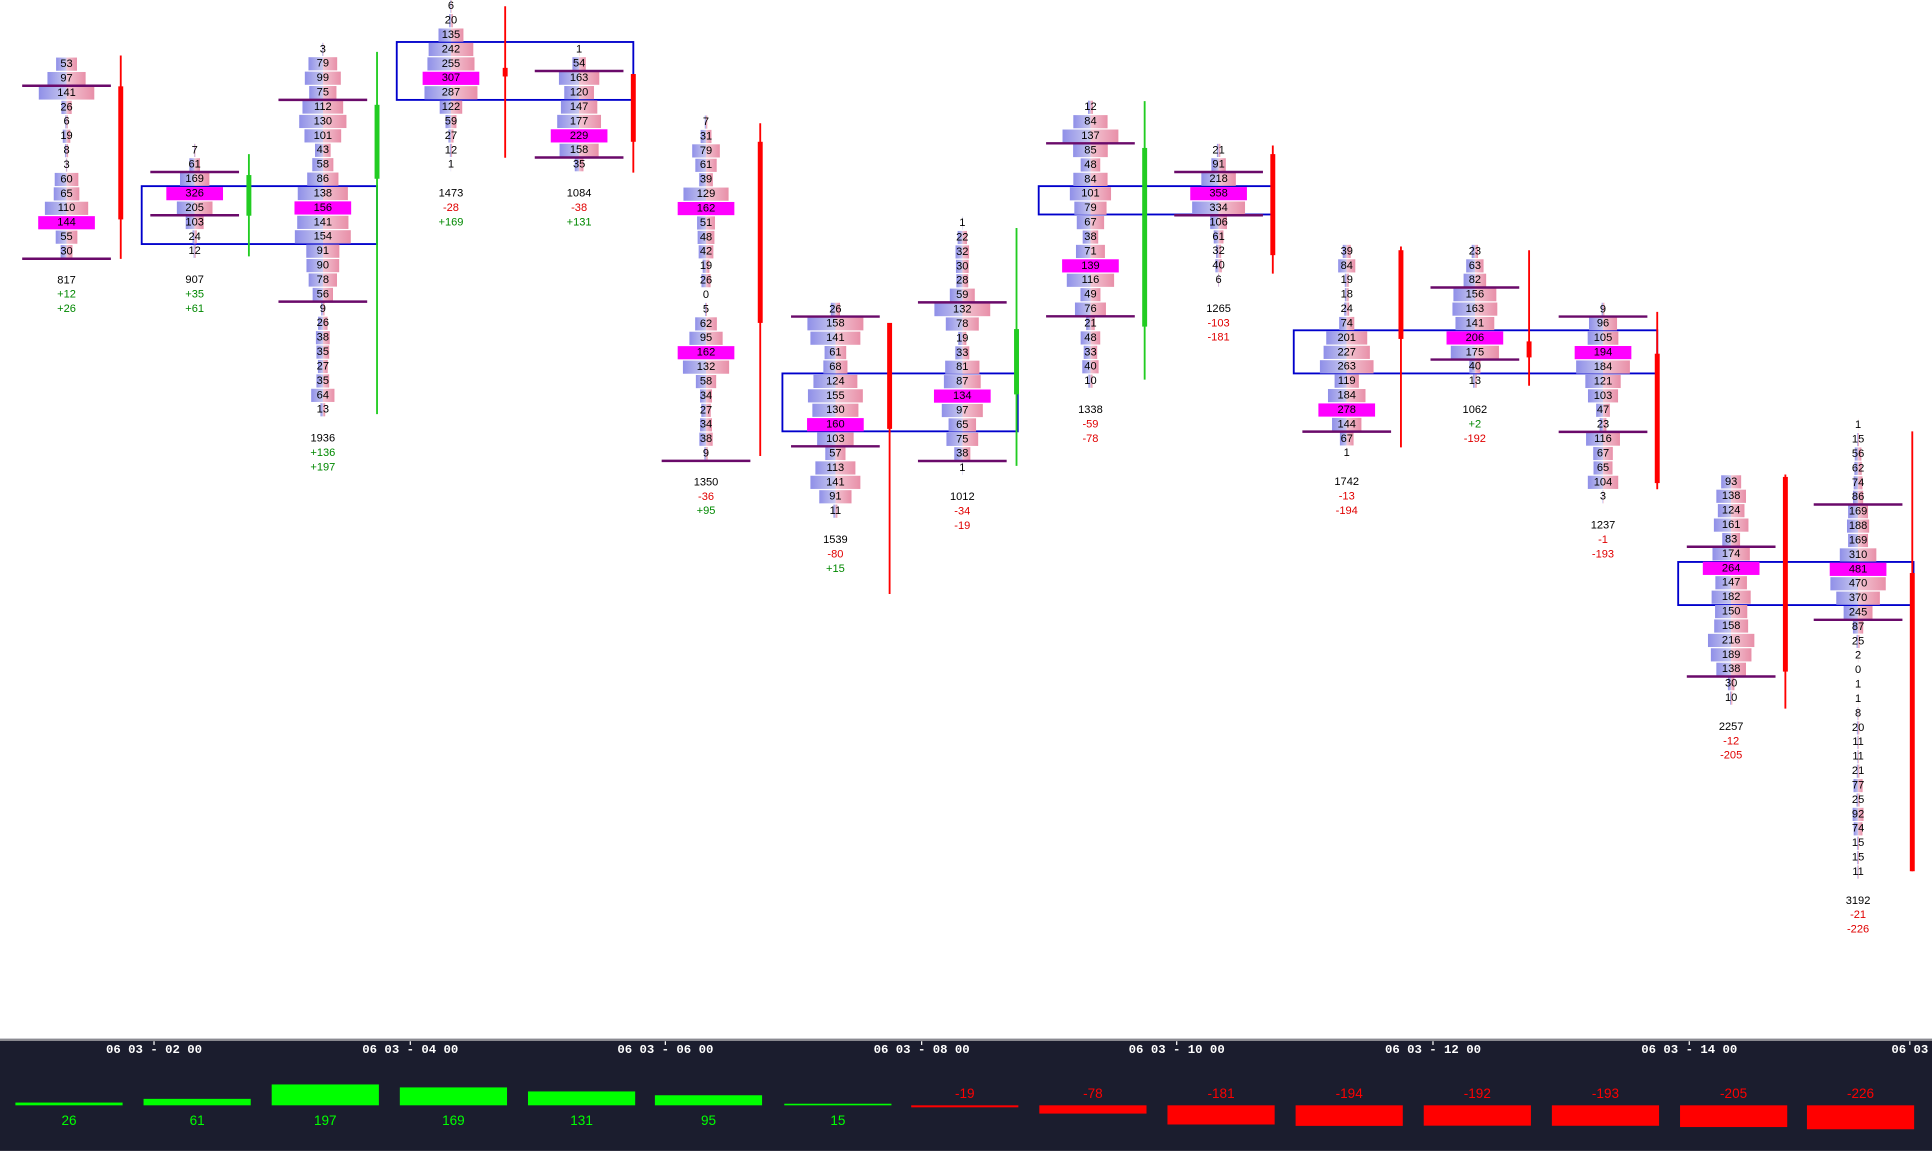 This screenshot has width=1932, height=1151. What do you see at coordinates (835, 381) in the screenshot?
I see `volume-label: 124` at bounding box center [835, 381].